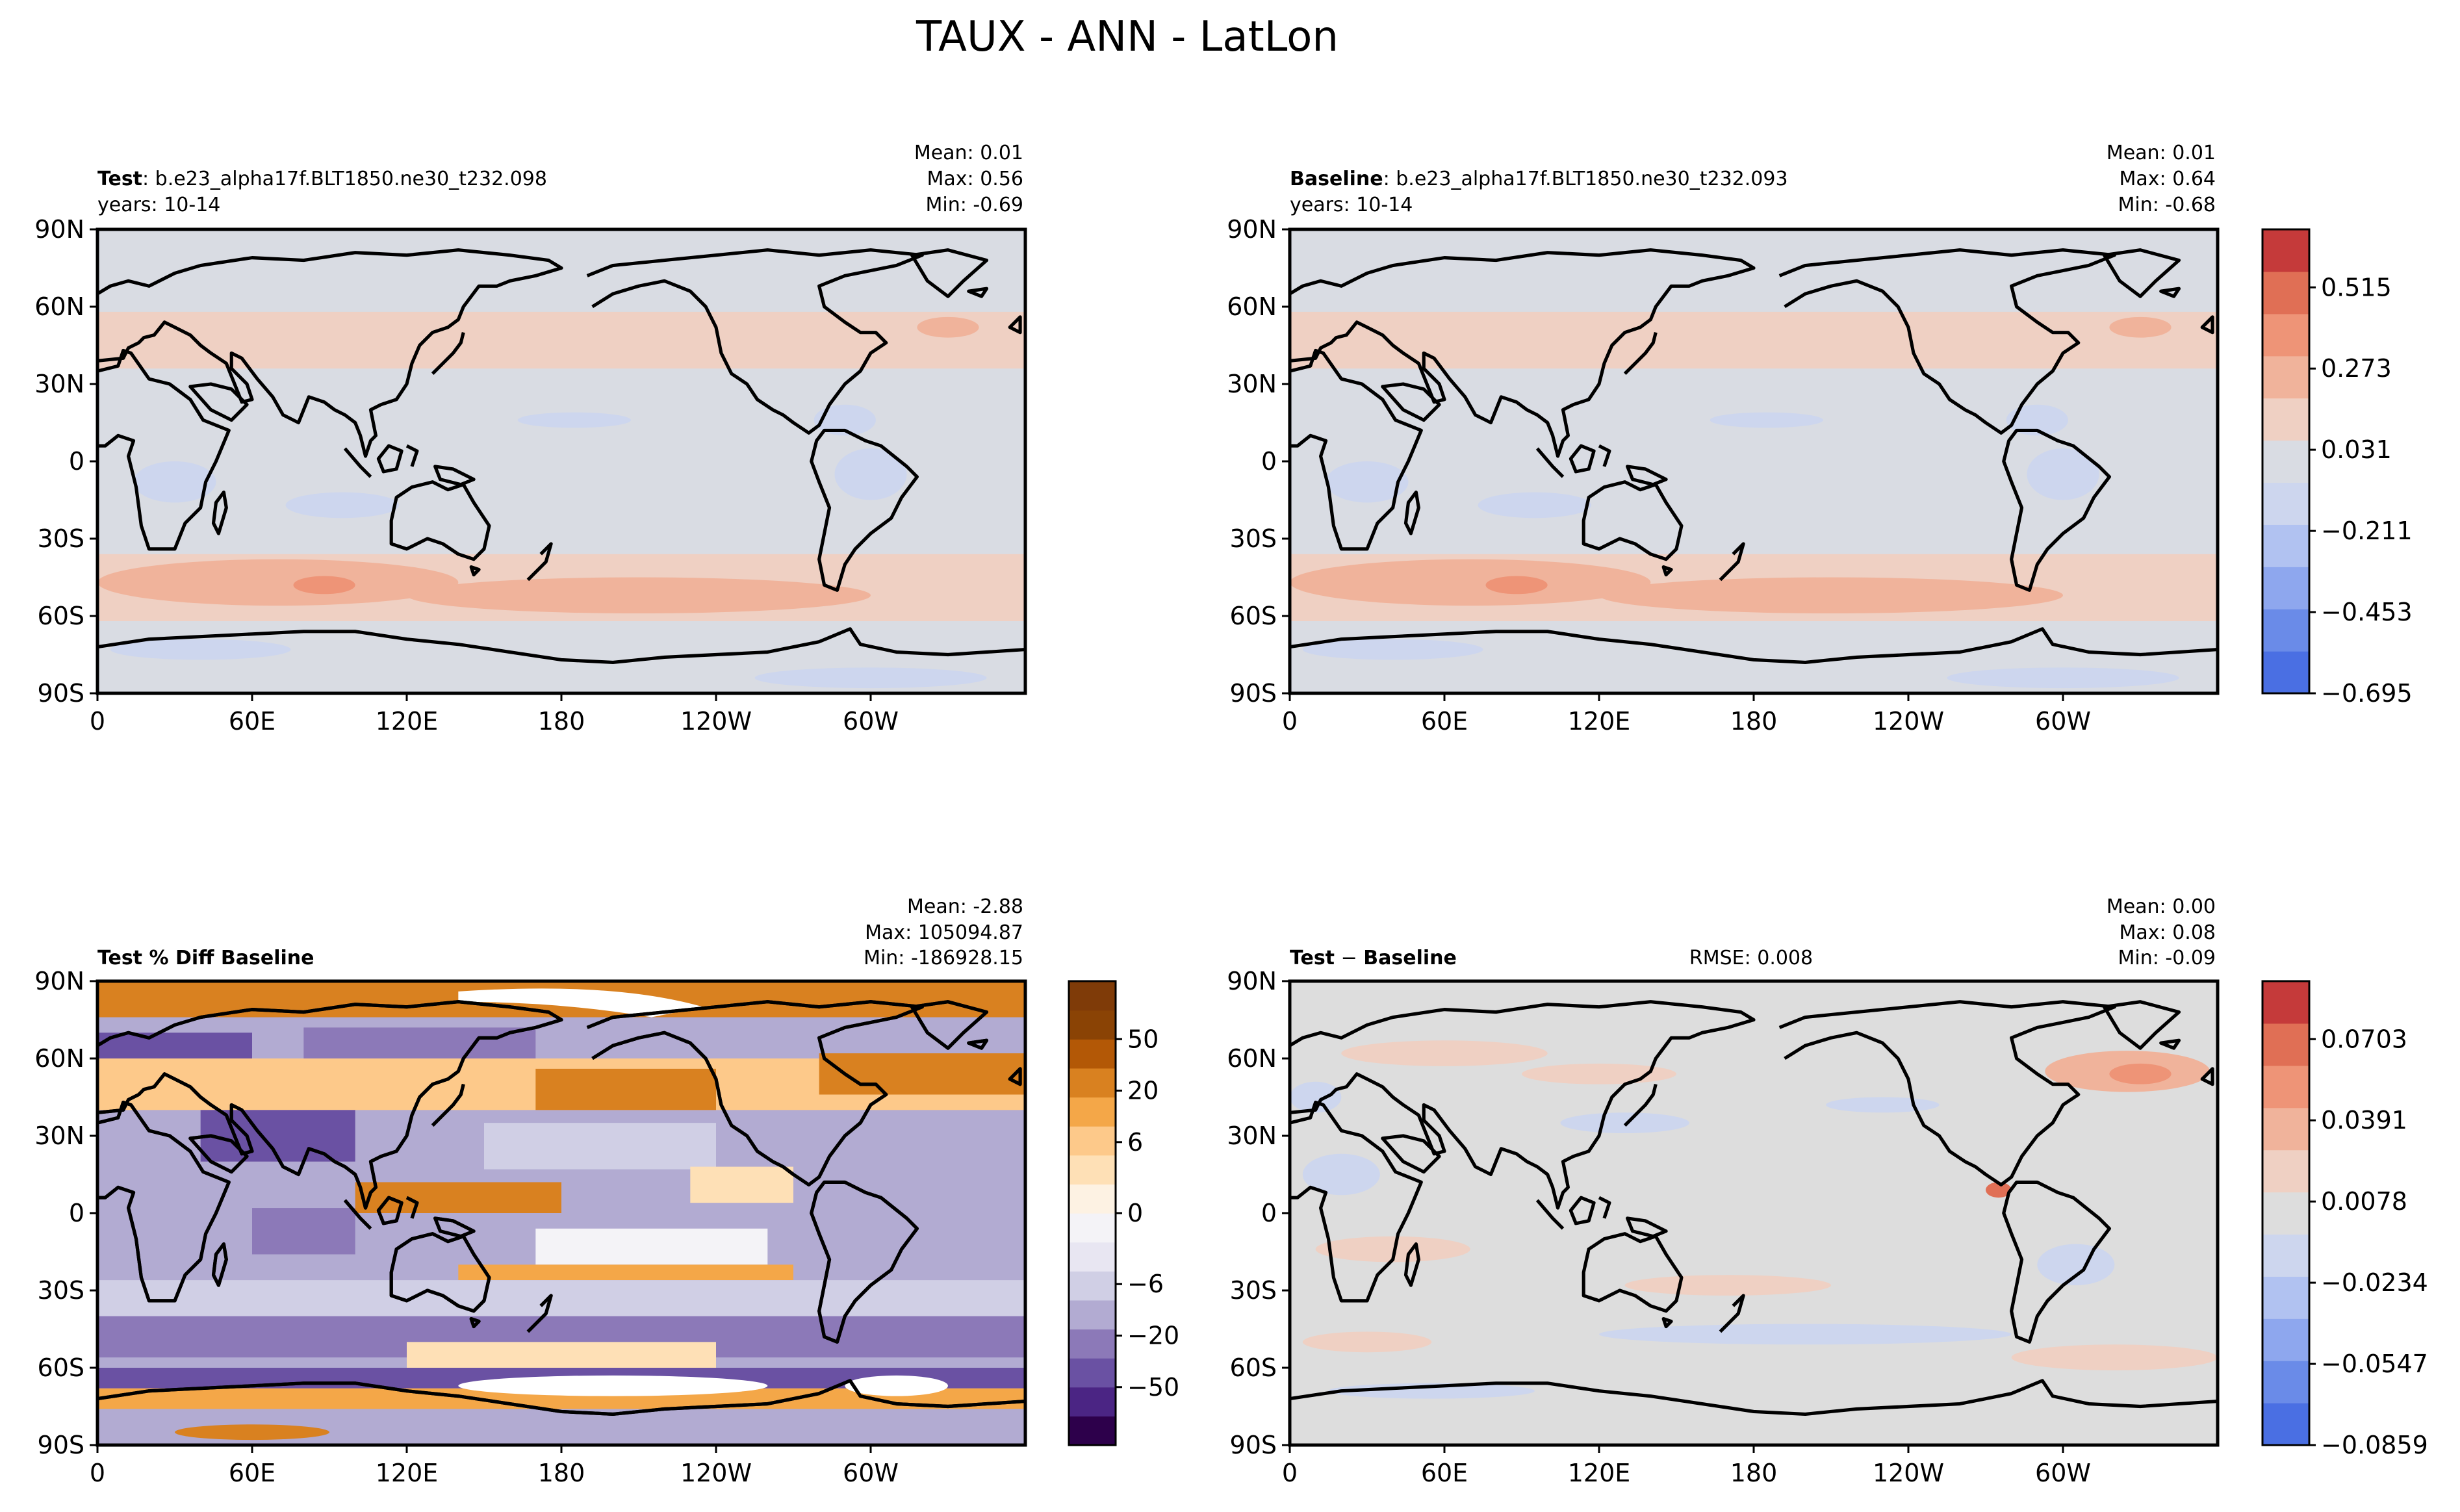  Describe the element at coordinates (2374, 1364) in the screenshot. I see `colorbar-tick-label: −0.0547` at that location.